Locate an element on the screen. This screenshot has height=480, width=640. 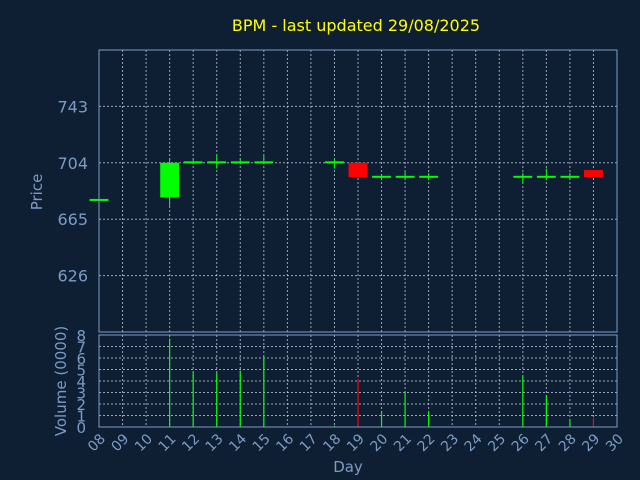
volume-bars is located at coordinates (346, 382).